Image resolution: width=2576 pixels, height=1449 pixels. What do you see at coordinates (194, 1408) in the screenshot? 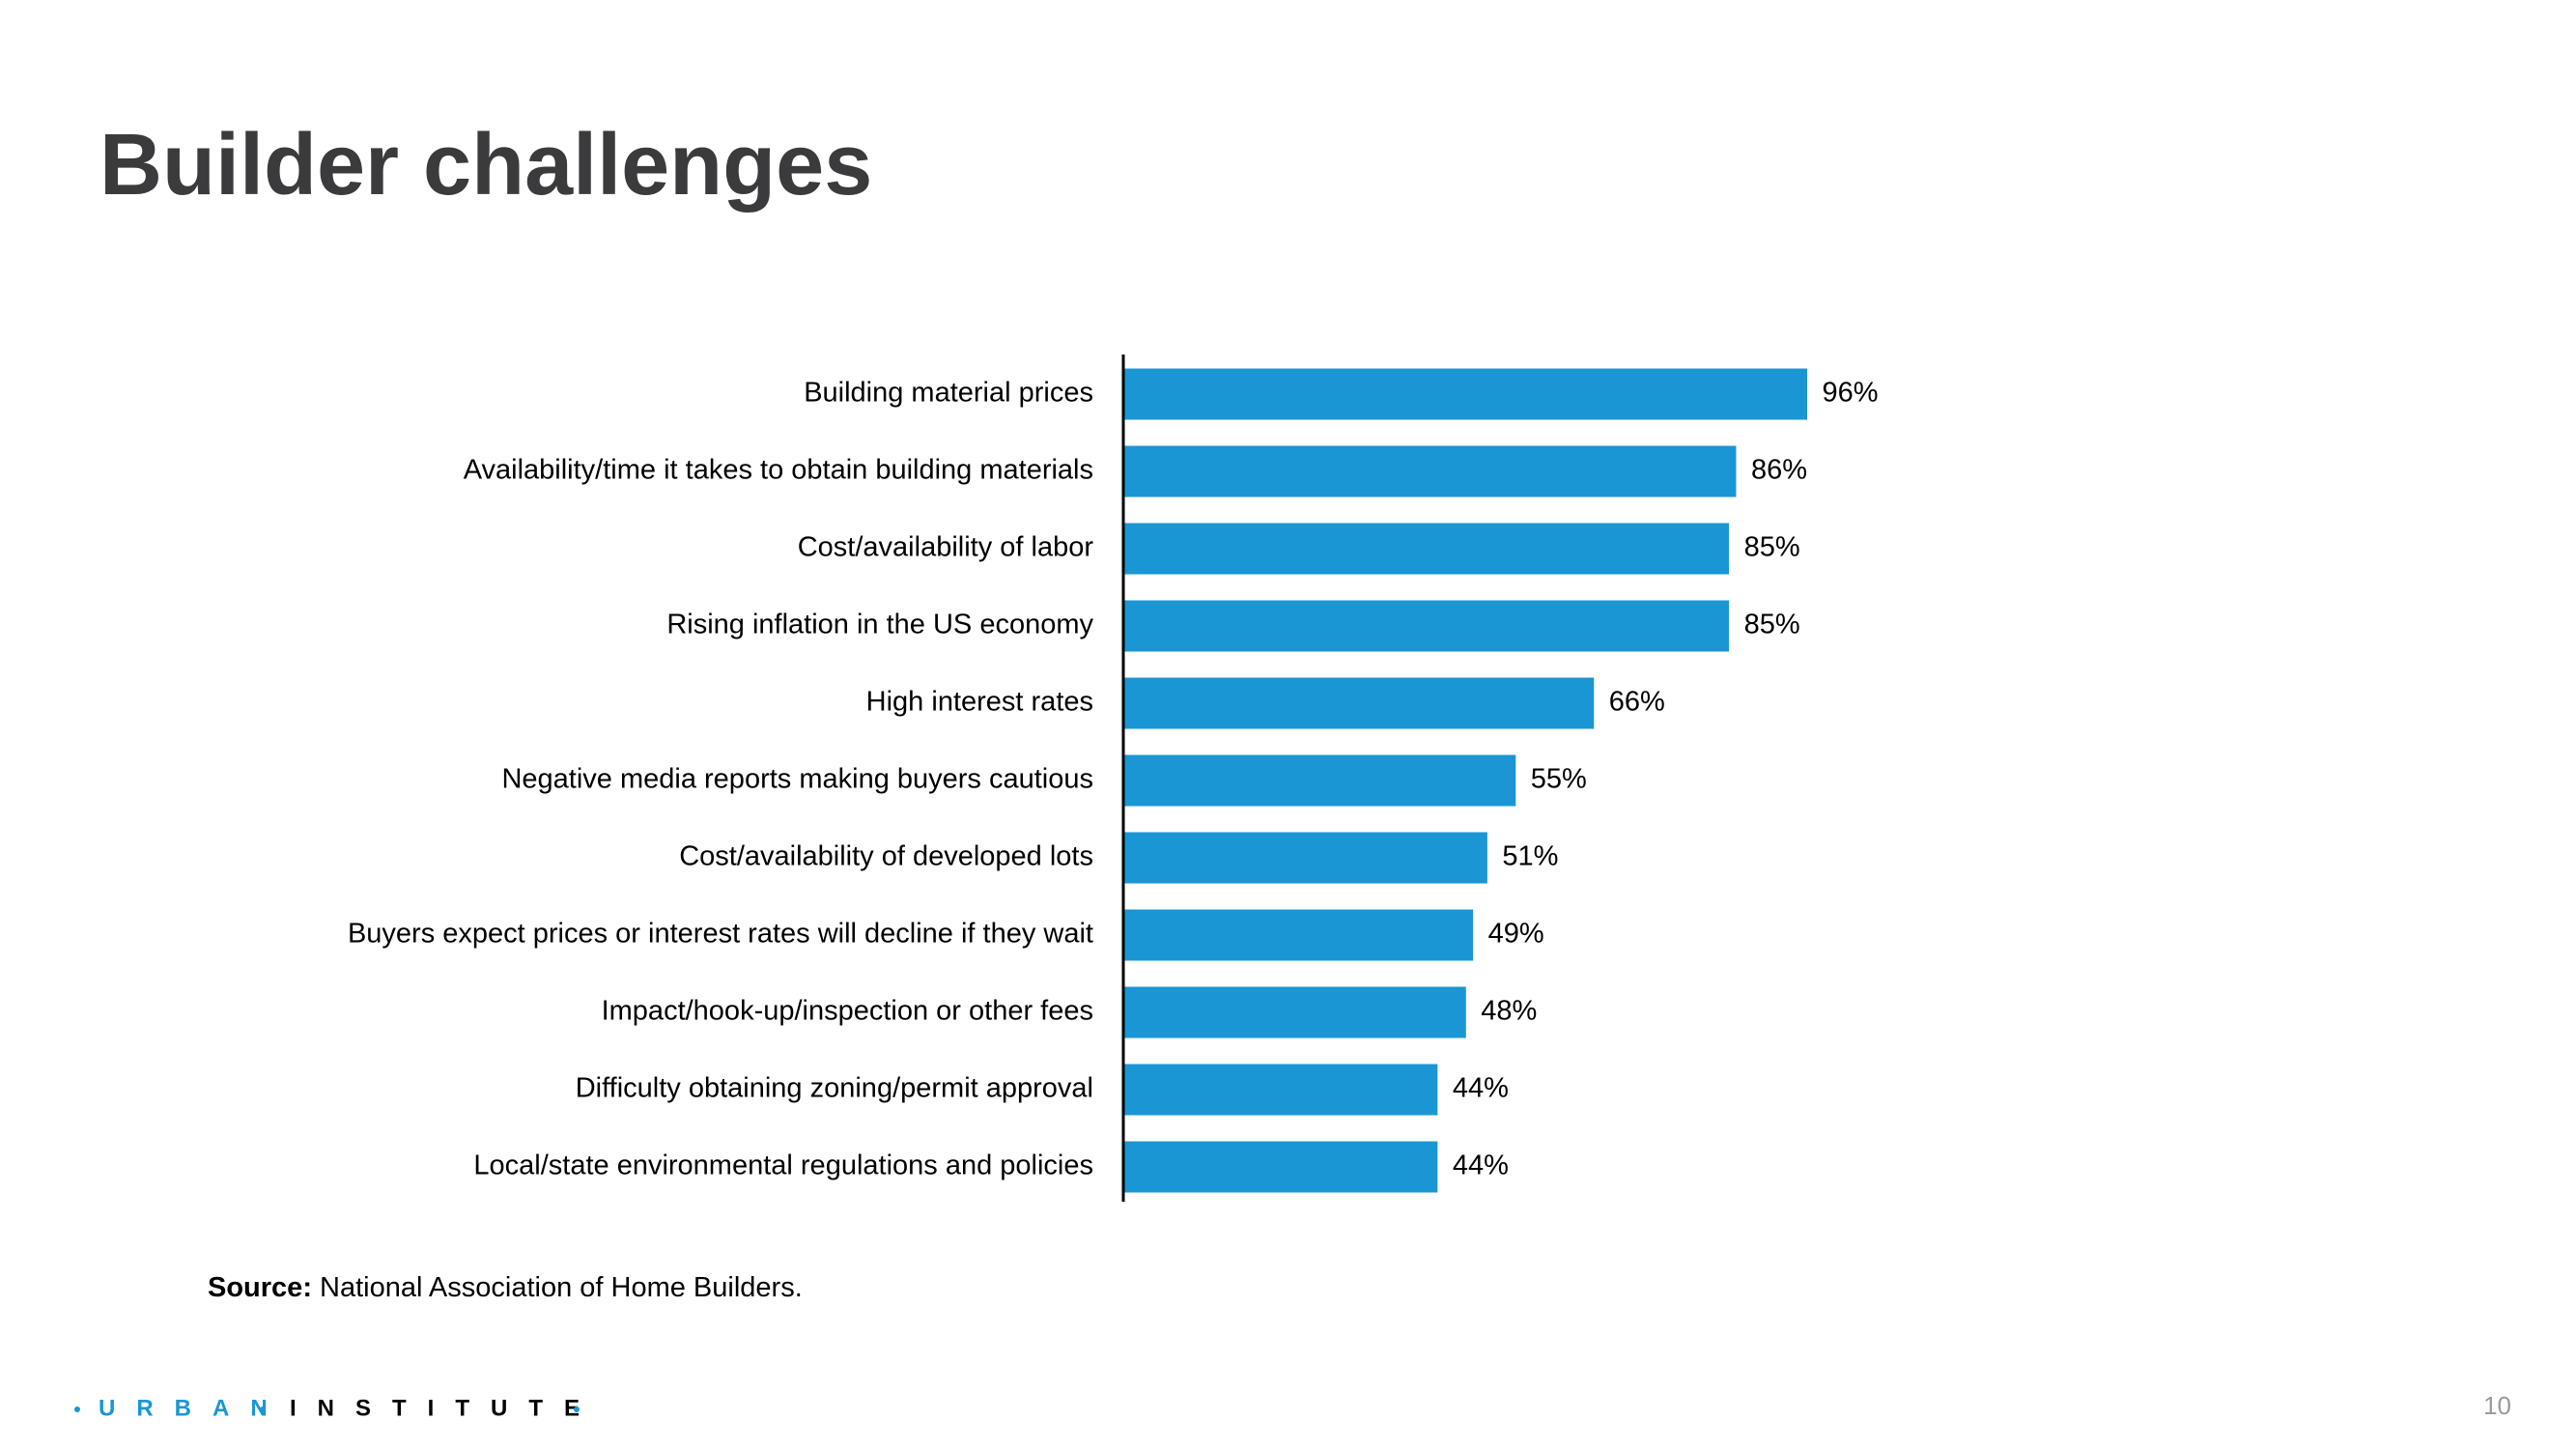
I see `logo-urban: URBAN` at bounding box center [194, 1408].